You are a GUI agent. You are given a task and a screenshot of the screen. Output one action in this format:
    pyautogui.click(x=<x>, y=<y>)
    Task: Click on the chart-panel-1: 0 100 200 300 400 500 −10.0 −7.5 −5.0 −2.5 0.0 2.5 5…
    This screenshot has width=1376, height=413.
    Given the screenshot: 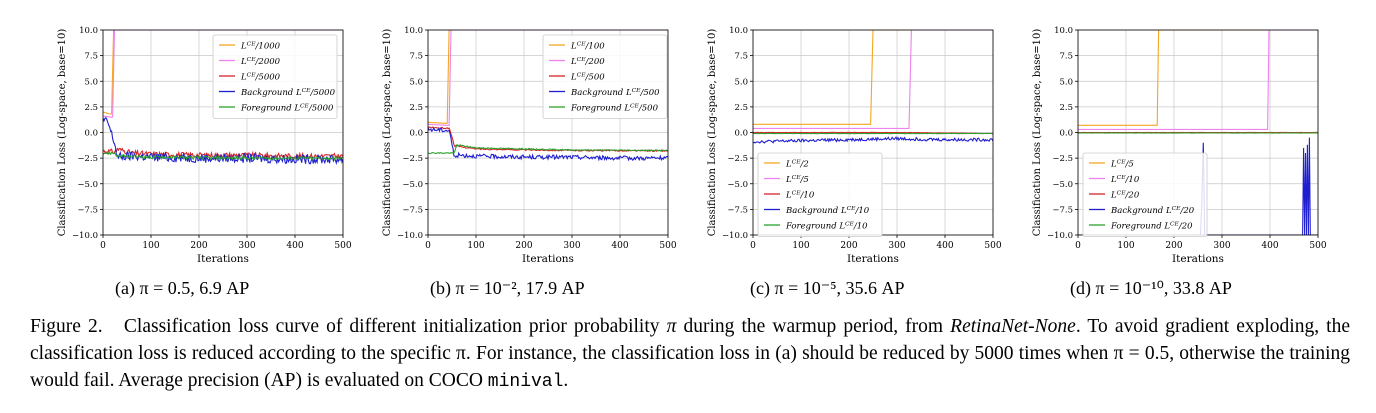 What is the action you would take?
    pyautogui.click(x=529, y=145)
    